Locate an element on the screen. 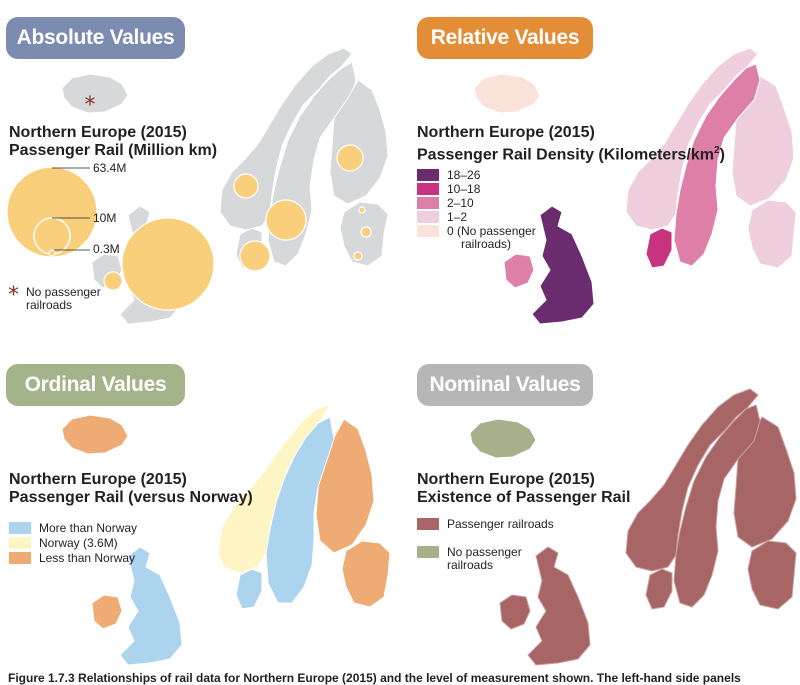 The image size is (800, 685). nominal-legend-row-norail: No passenger railroads is located at coordinates (485, 559).